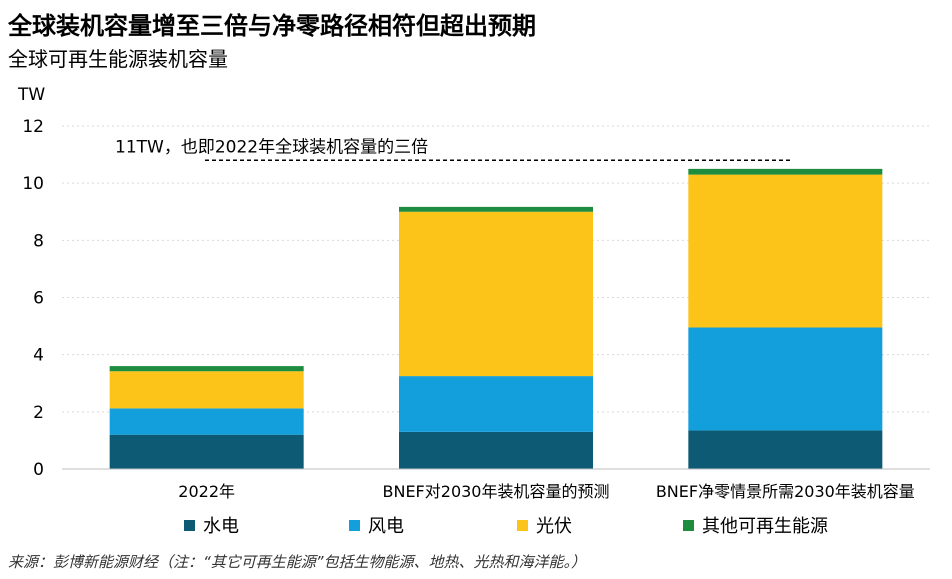 Image resolution: width=952 pixels, height=579 pixels. What do you see at coordinates (476, 525) in the screenshot?
I see `legend: 水电 风电 光伏 其他可再生能源` at bounding box center [476, 525].